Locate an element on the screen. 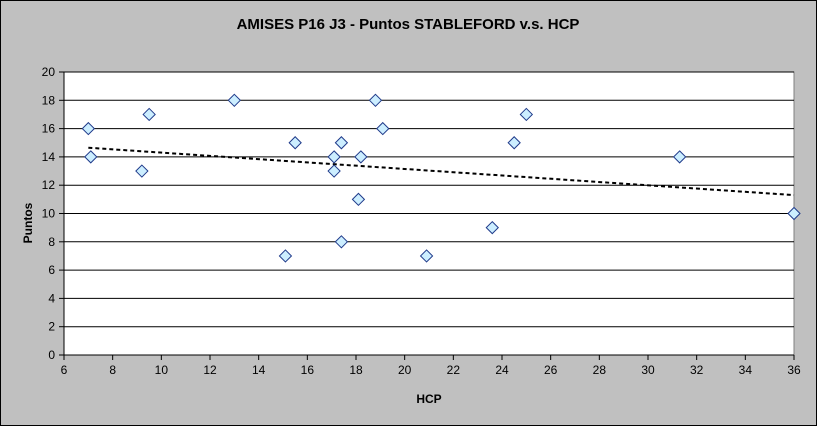 This screenshot has width=817, height=426. x-axis-title: HCP is located at coordinates (428, 399).